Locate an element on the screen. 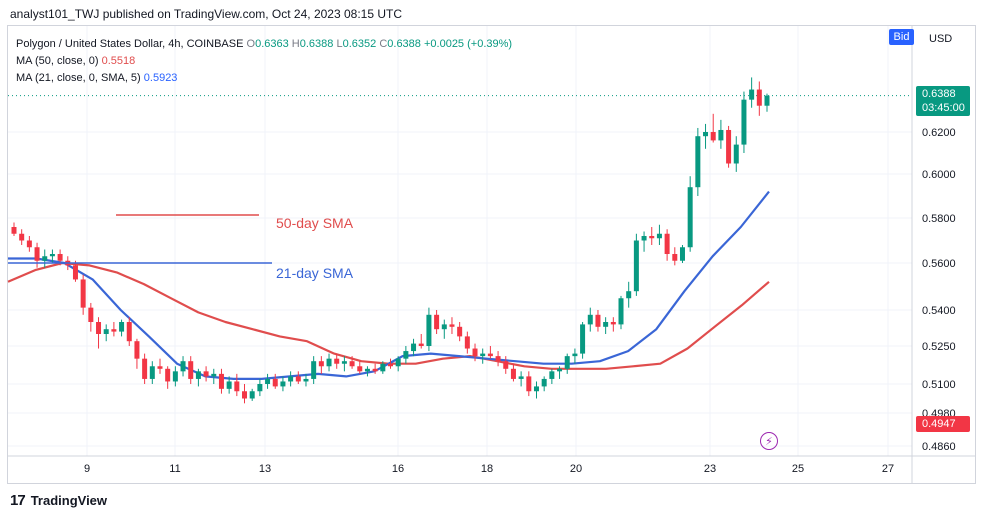 The width and height of the screenshot is (988, 518). low-label: L is located at coordinates (339, 44).